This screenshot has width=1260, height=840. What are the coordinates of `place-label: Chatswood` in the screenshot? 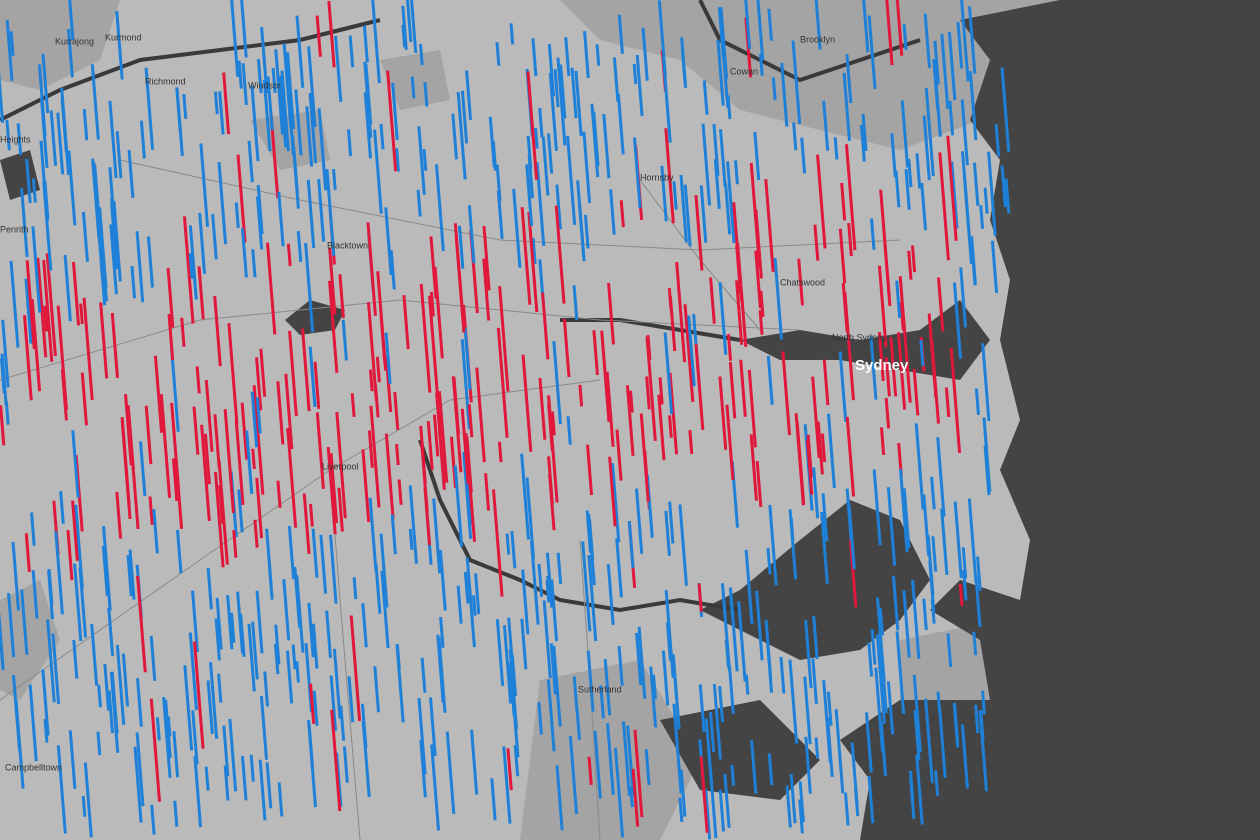 It's located at (802, 282).